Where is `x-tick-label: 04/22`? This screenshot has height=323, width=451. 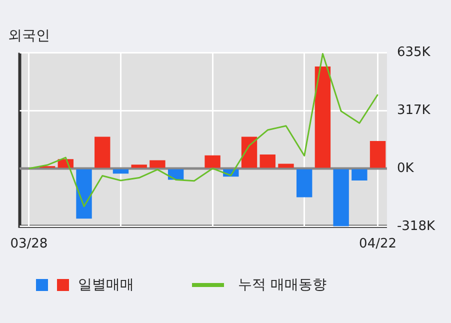
x-tick-label: 04/22 is located at coordinates (378, 244).